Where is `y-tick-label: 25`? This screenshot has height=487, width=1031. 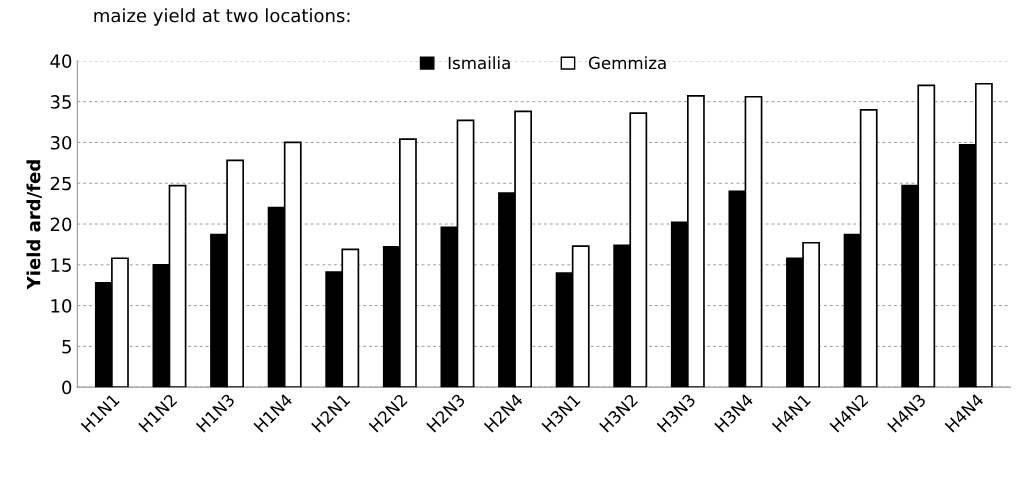
y-tick-label: 25 is located at coordinates (60, 183).